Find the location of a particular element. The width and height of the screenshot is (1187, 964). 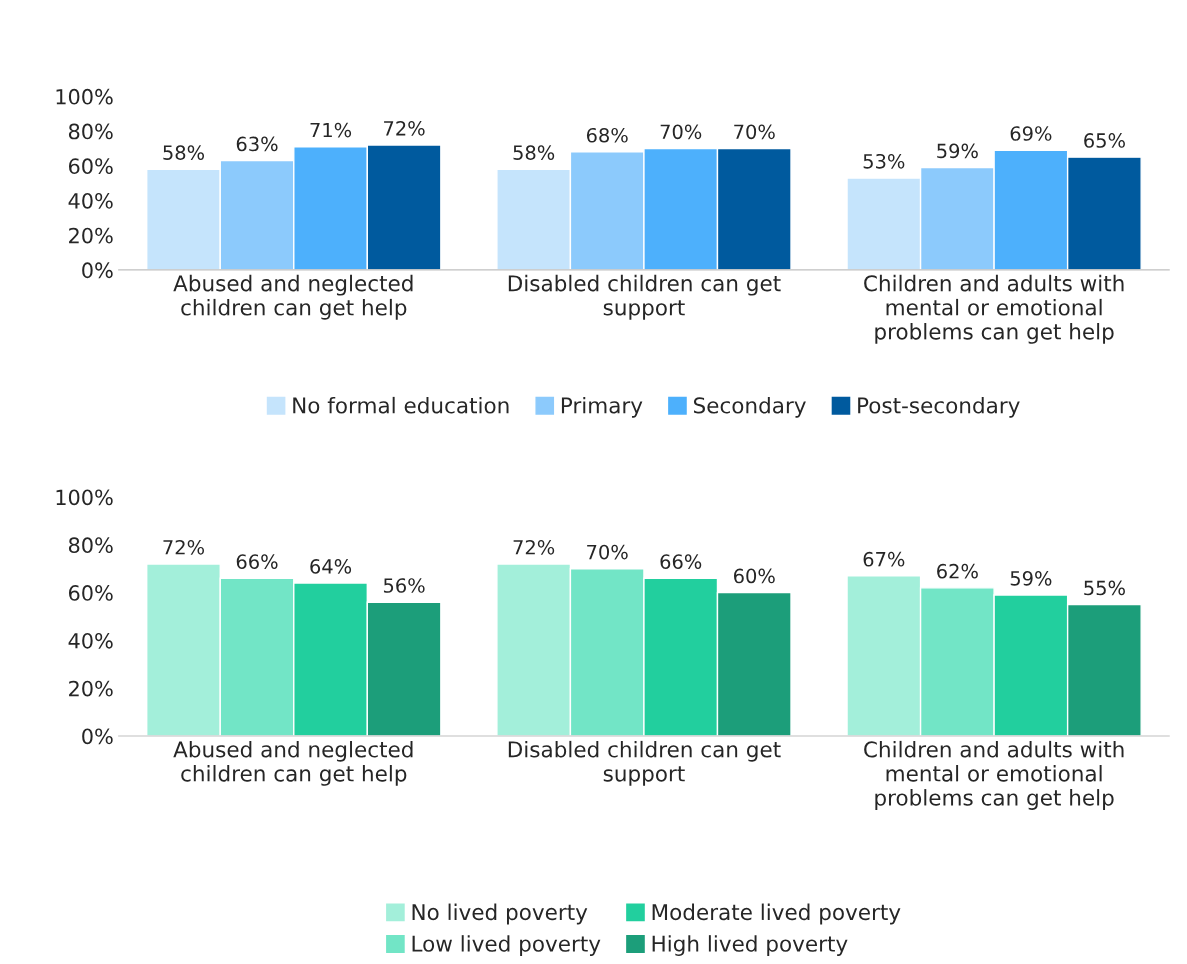

legend-label: No lived poverty is located at coordinates (500, 914).